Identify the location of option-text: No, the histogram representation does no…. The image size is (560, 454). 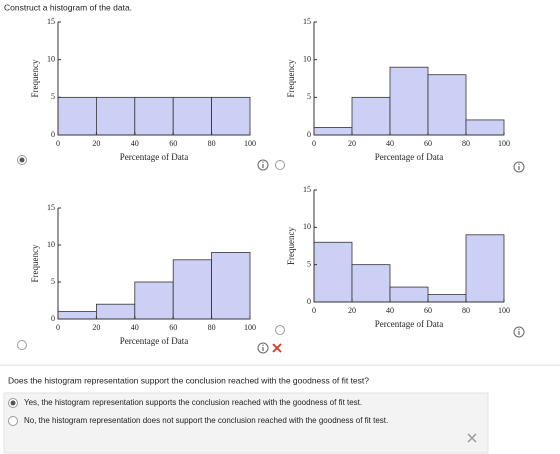
(206, 420).